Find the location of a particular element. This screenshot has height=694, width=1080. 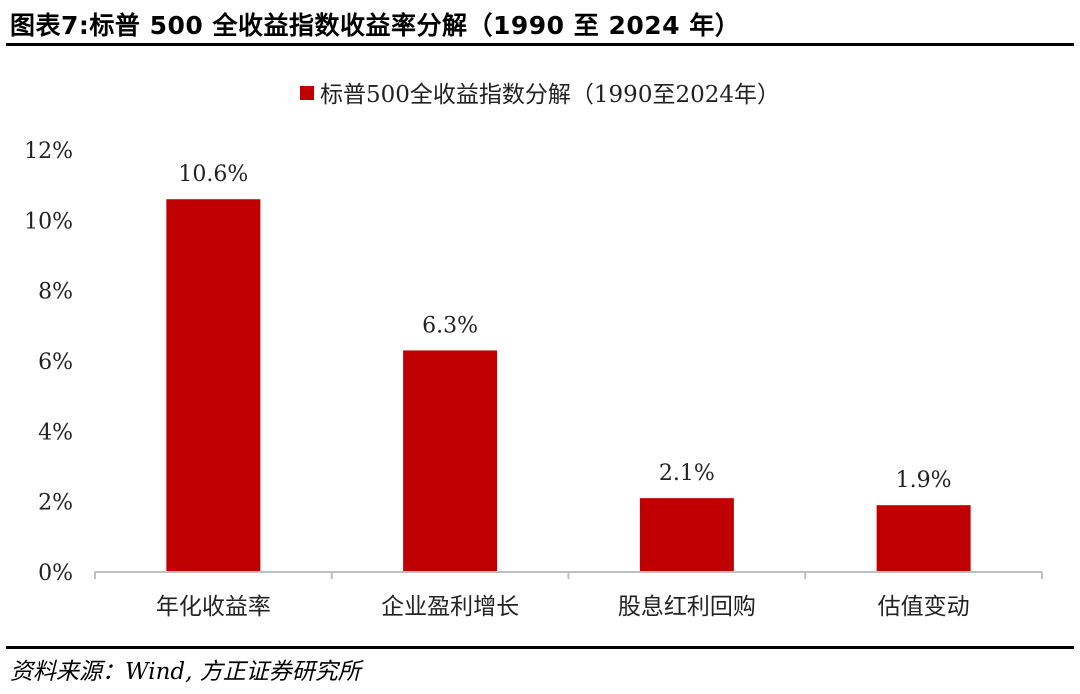

legend-swatch is located at coordinates (307, 93).